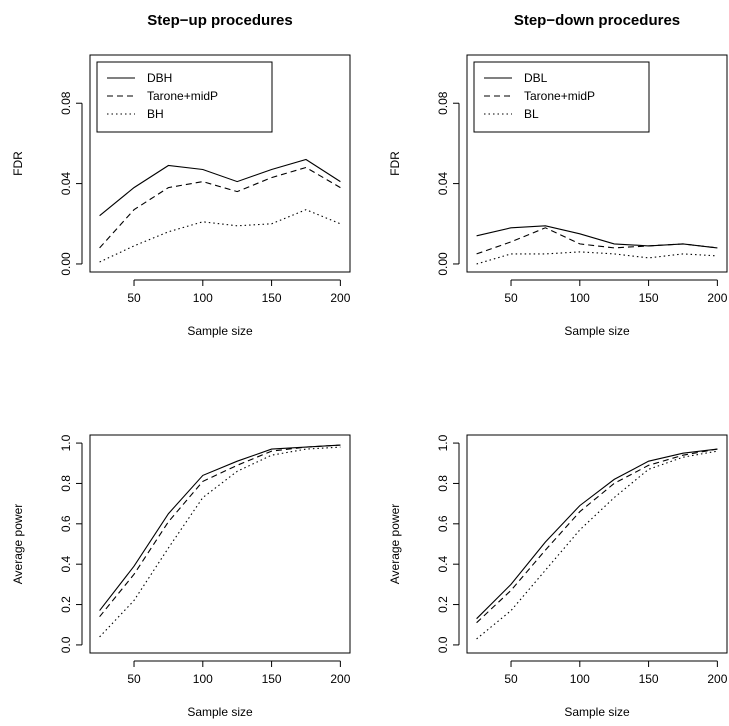 This screenshot has width=729, height=726. I want to click on legend-entry: DBH, so click(159, 78).